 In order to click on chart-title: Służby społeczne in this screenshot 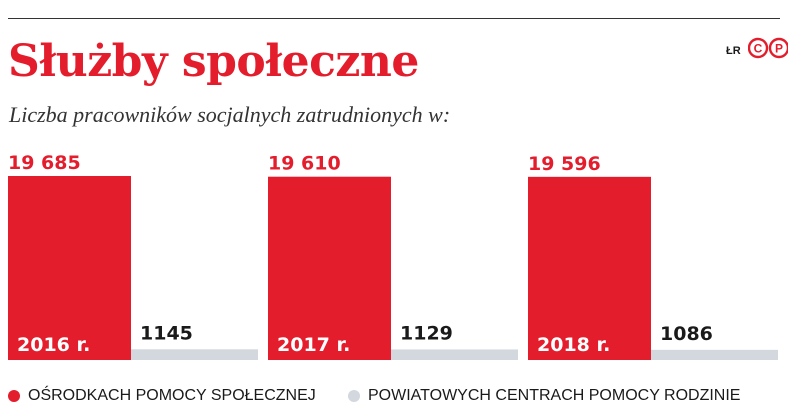, I will do `click(213, 61)`.